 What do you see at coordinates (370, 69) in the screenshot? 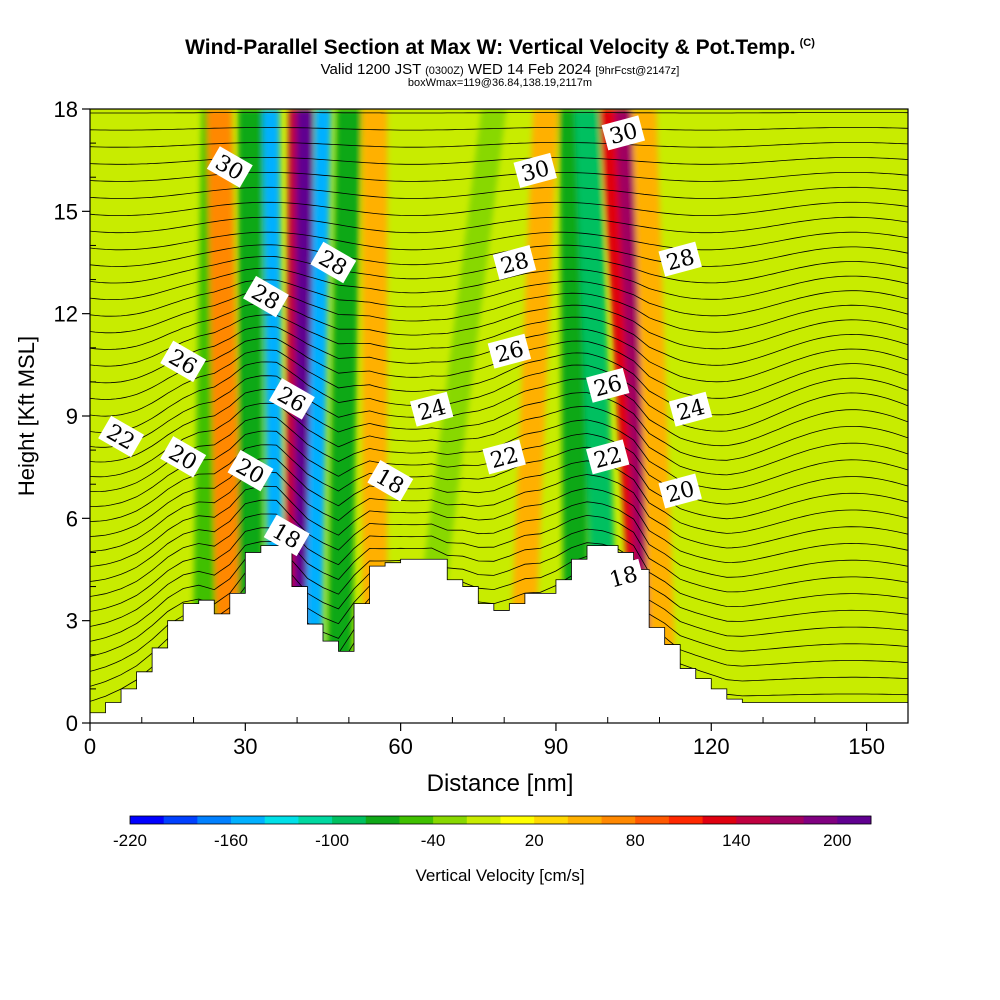
I see `valid-time: Valid 1200 JST` at bounding box center [370, 69].